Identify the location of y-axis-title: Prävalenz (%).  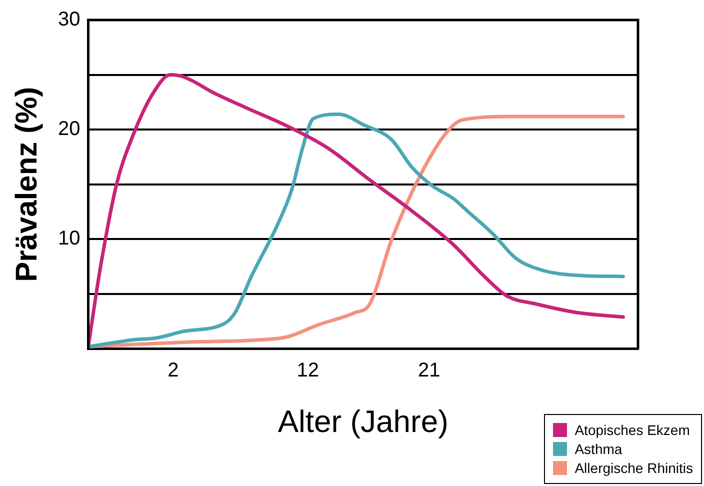
(27, 184).